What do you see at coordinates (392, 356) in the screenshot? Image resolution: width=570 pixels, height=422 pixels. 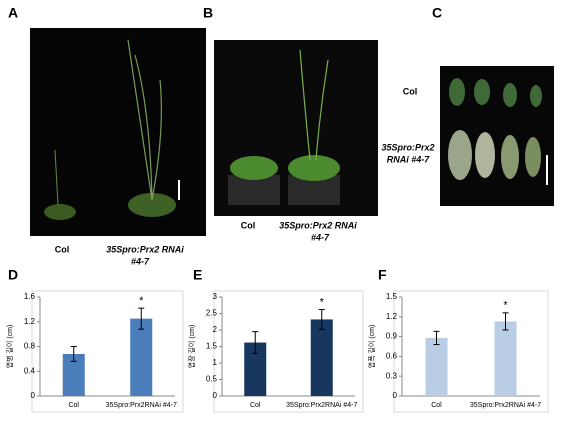 I see `y-tick-label: 0.6` at bounding box center [392, 356].